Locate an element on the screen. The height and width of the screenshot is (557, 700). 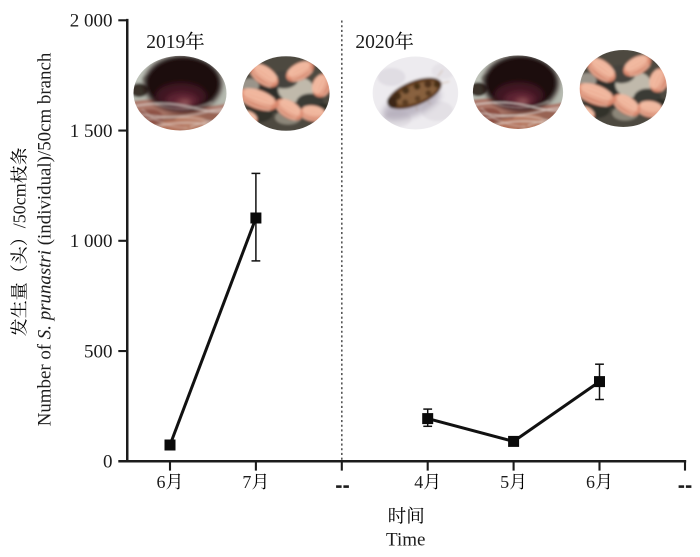
svg-text: 0 is located at coordinates (108, 462).